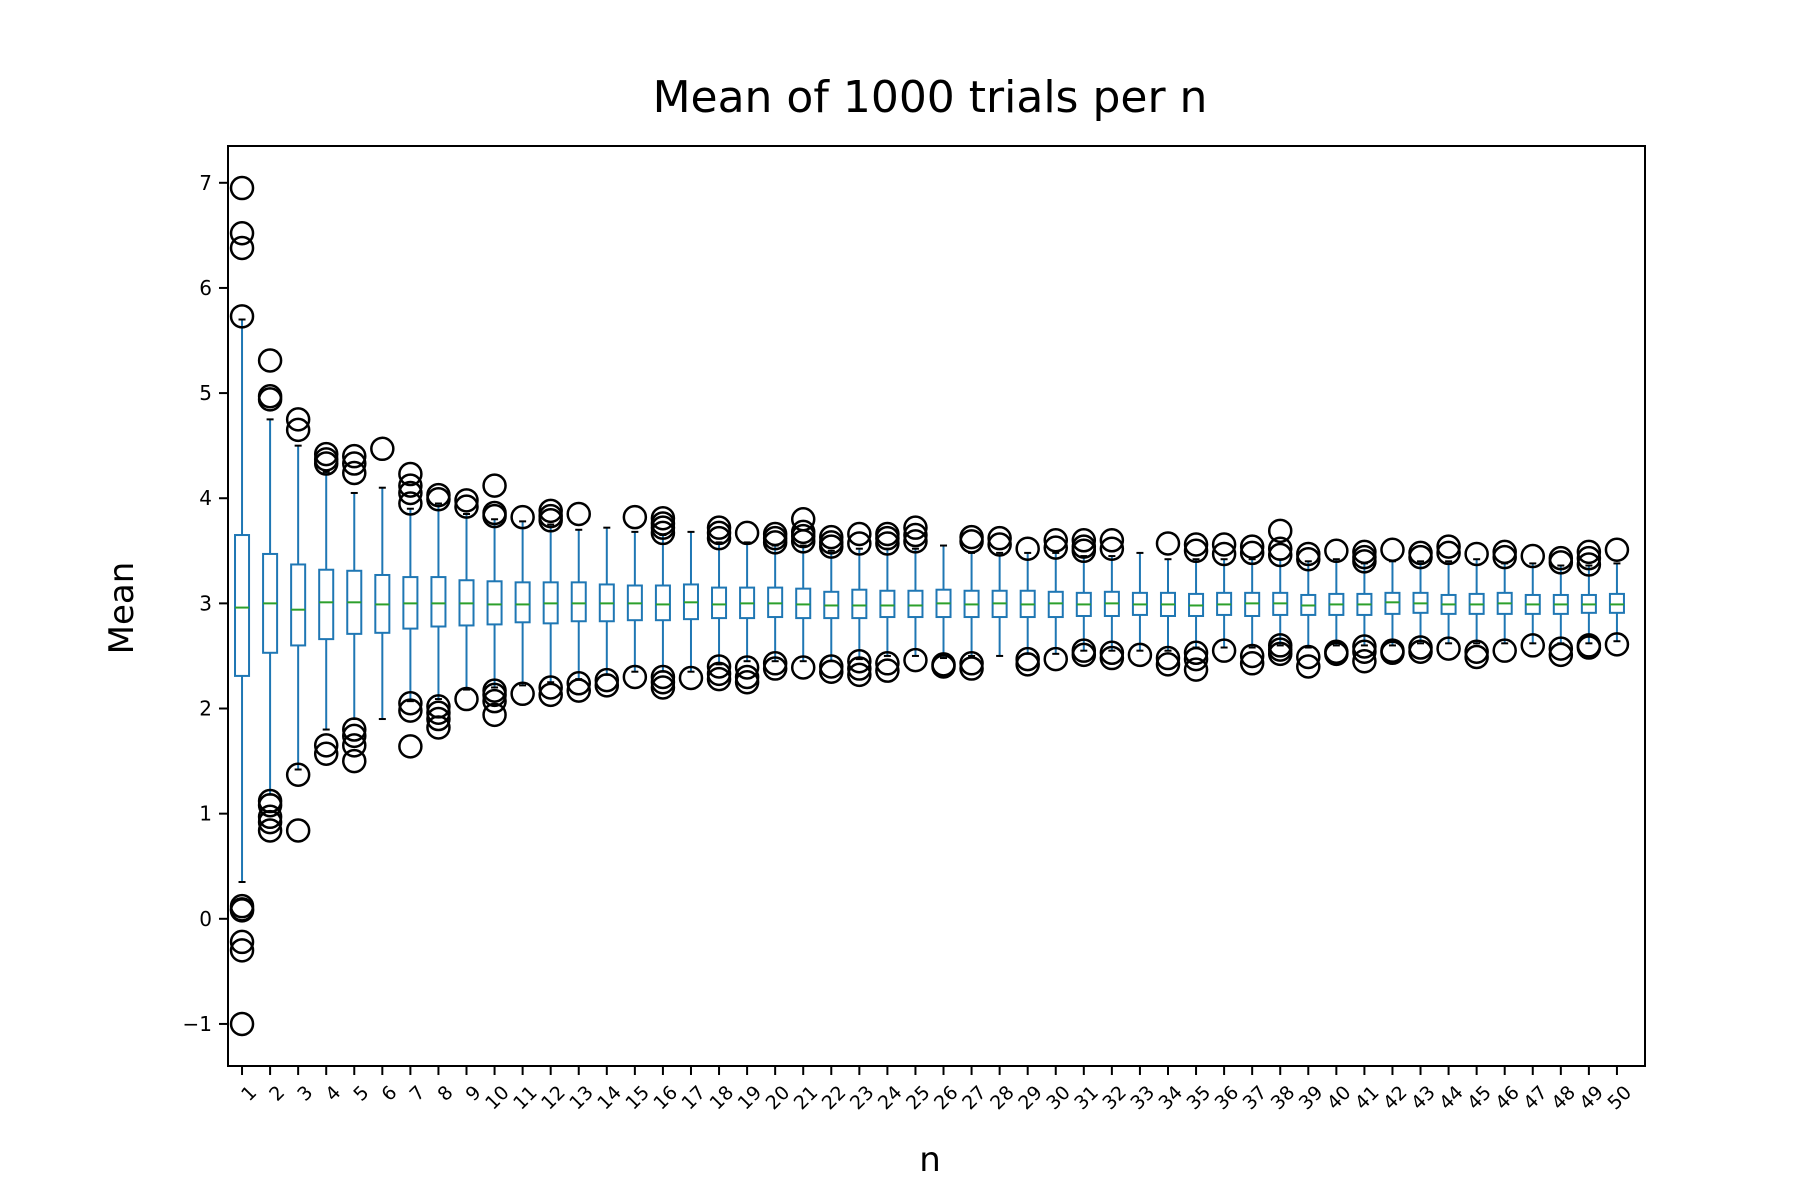 This screenshot has width=1800, height=1200. Describe the element at coordinates (930, 97) in the screenshot. I see `chart-title: Mean of 1000 trials per n` at that location.